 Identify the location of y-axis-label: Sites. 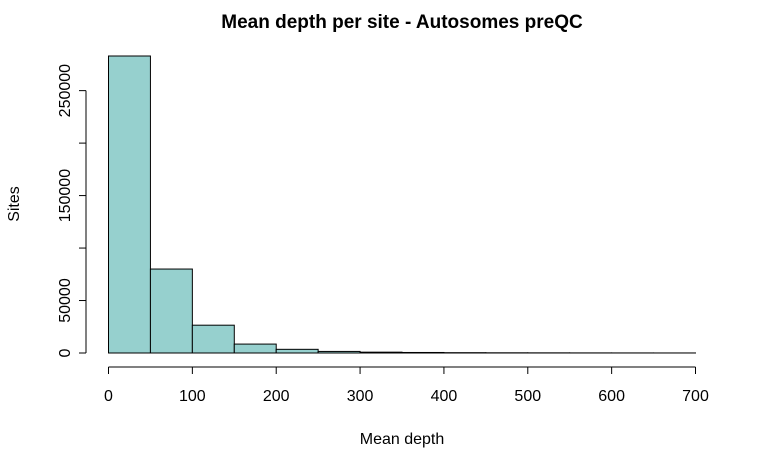
(14, 204).